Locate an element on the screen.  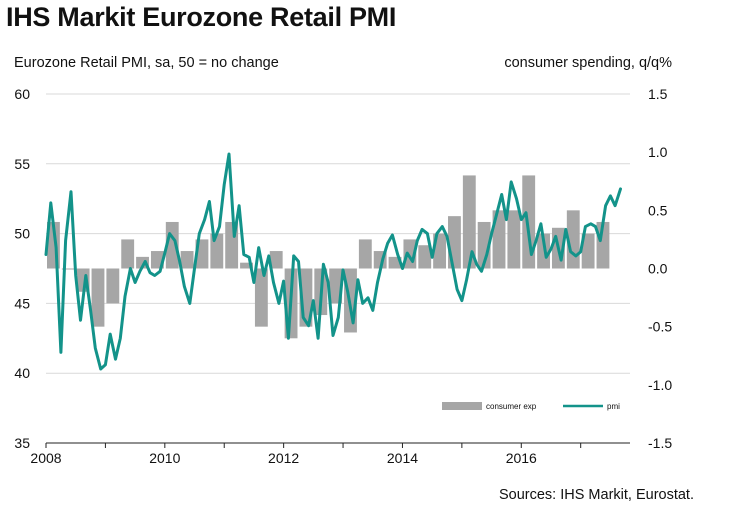
left-y-tick-label: 40 is located at coordinates (22, 373).